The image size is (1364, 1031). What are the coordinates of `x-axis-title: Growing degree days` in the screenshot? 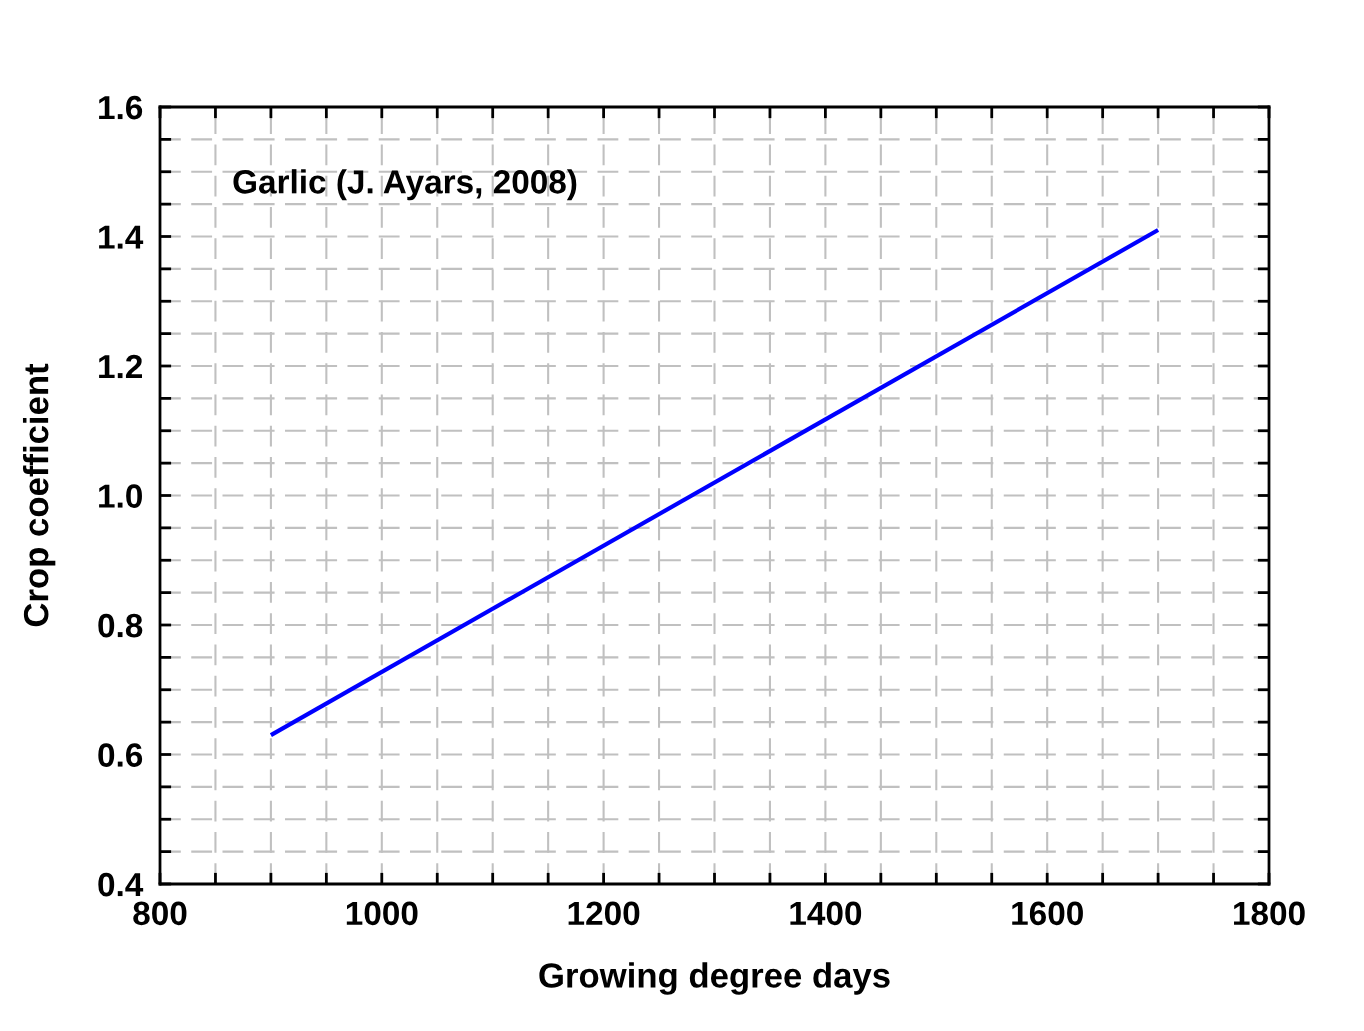 It's located at (714, 978).